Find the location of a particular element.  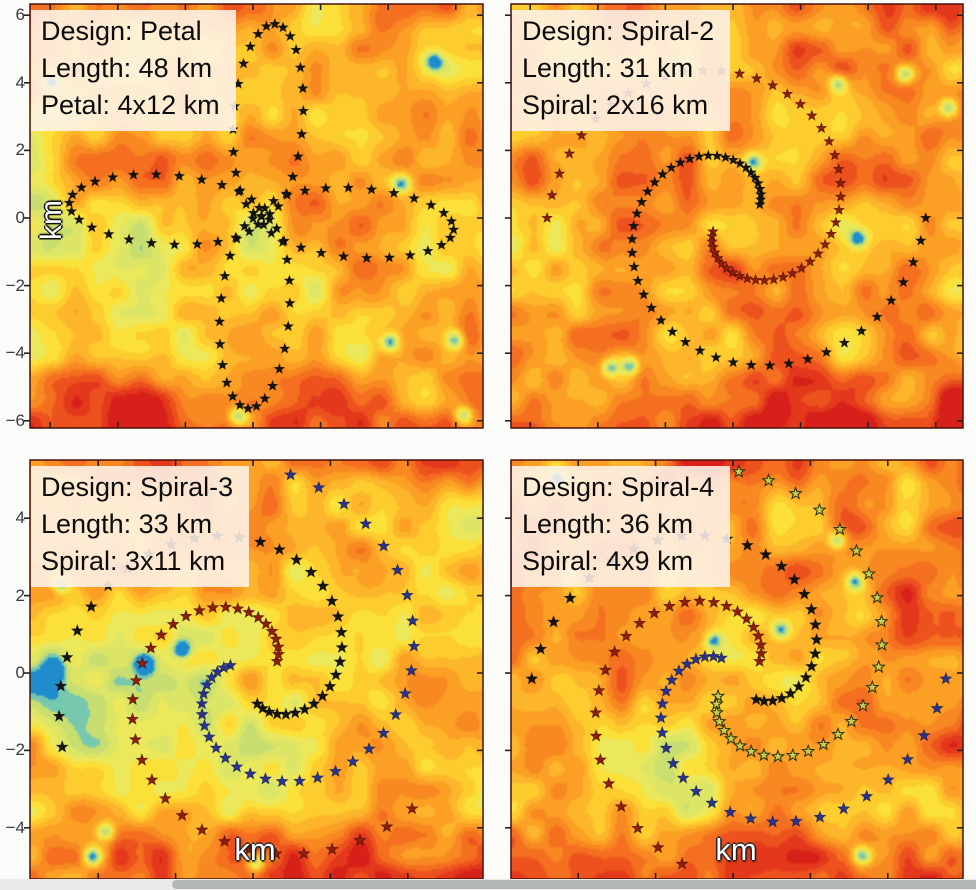

horizontal-scrollbar-track is located at coordinates (488, 884).